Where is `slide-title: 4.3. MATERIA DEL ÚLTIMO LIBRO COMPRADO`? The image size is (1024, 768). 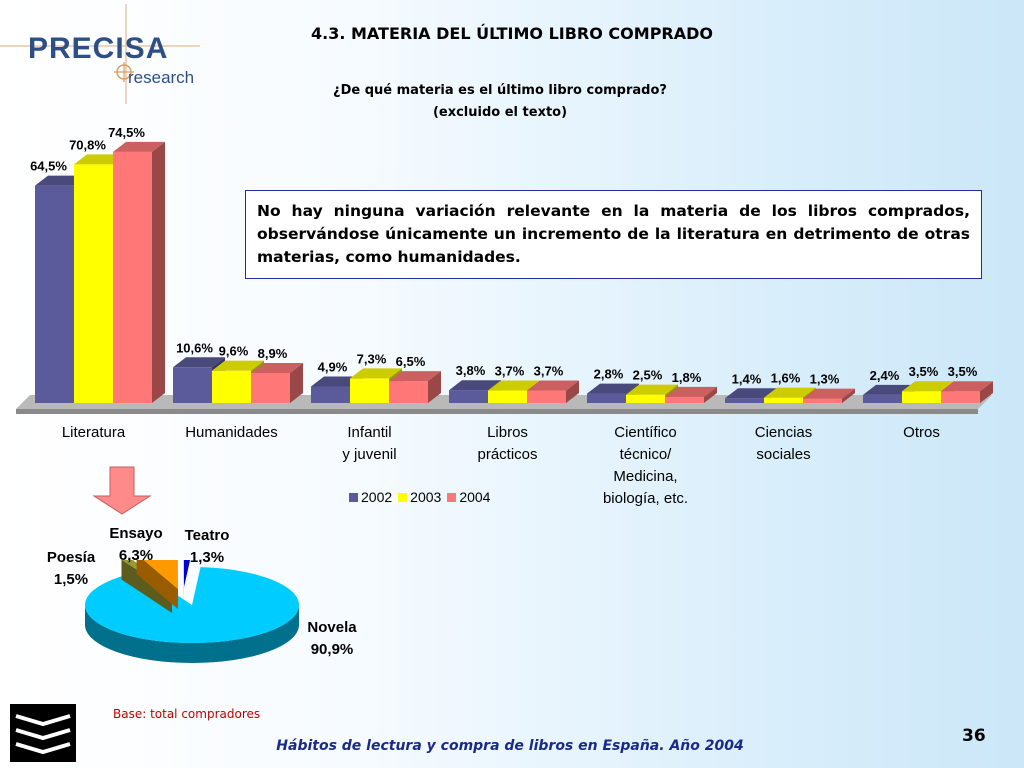
slide-title: 4.3. MATERIA DEL ÚLTIMO LIBRO COMPRADO is located at coordinates (511, 33).